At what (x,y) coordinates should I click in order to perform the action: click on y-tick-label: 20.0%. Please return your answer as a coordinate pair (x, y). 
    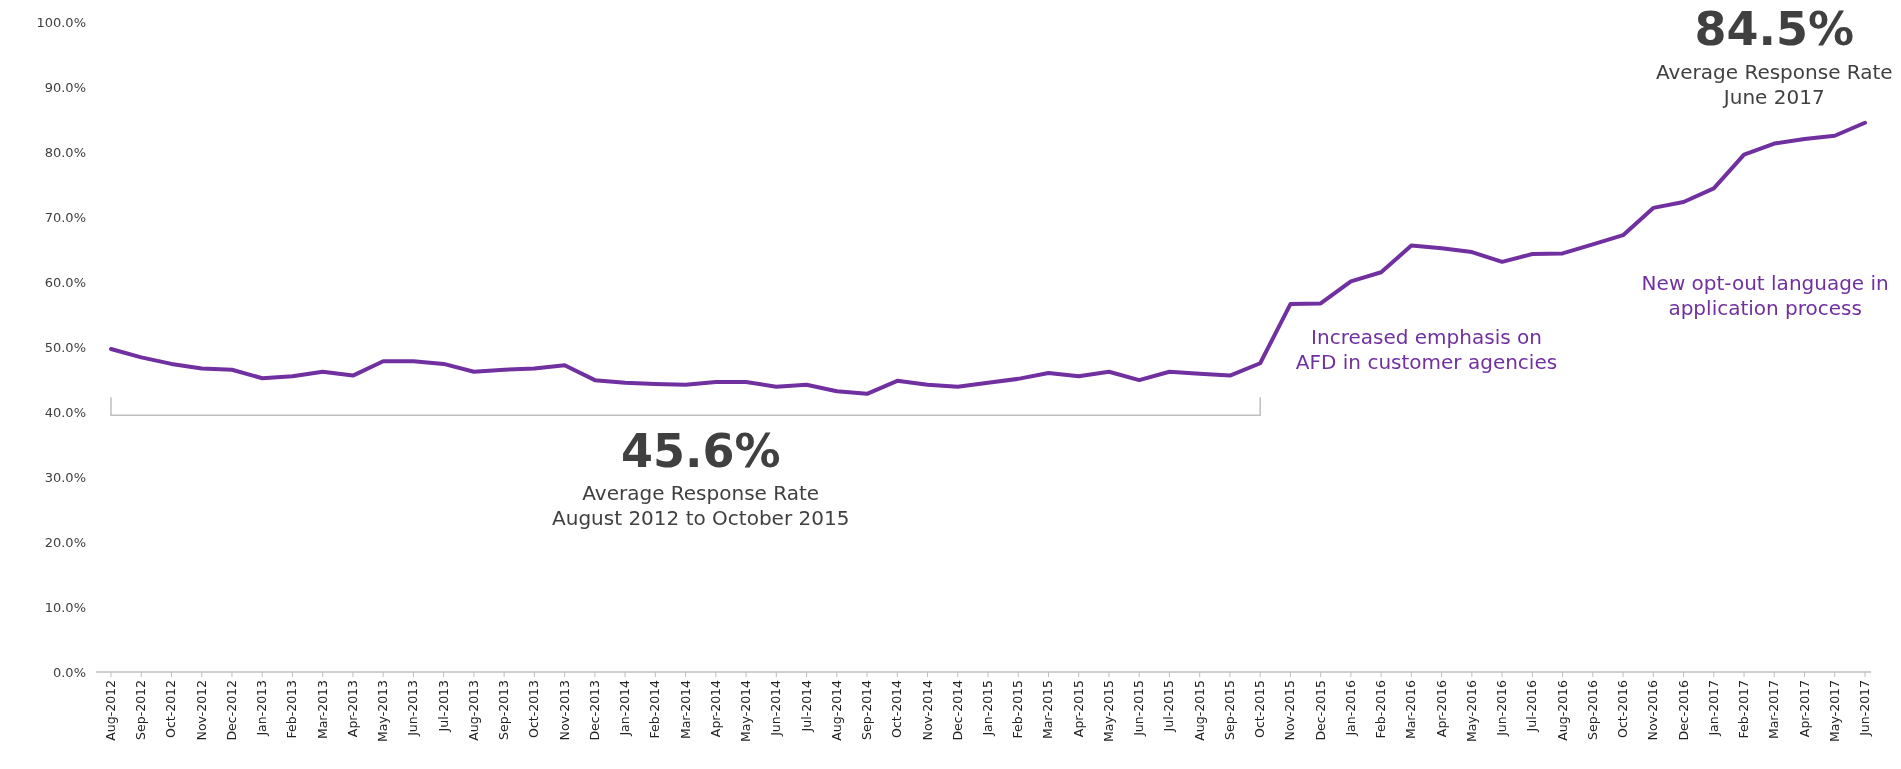
    Looking at the image, I should click on (65, 542).